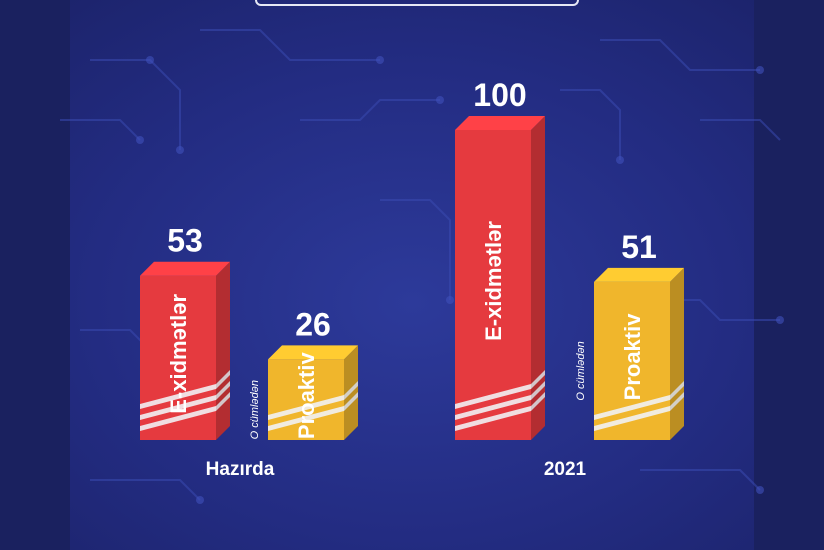  What do you see at coordinates (35, 275) in the screenshot?
I see `left-side-panel` at bounding box center [35, 275].